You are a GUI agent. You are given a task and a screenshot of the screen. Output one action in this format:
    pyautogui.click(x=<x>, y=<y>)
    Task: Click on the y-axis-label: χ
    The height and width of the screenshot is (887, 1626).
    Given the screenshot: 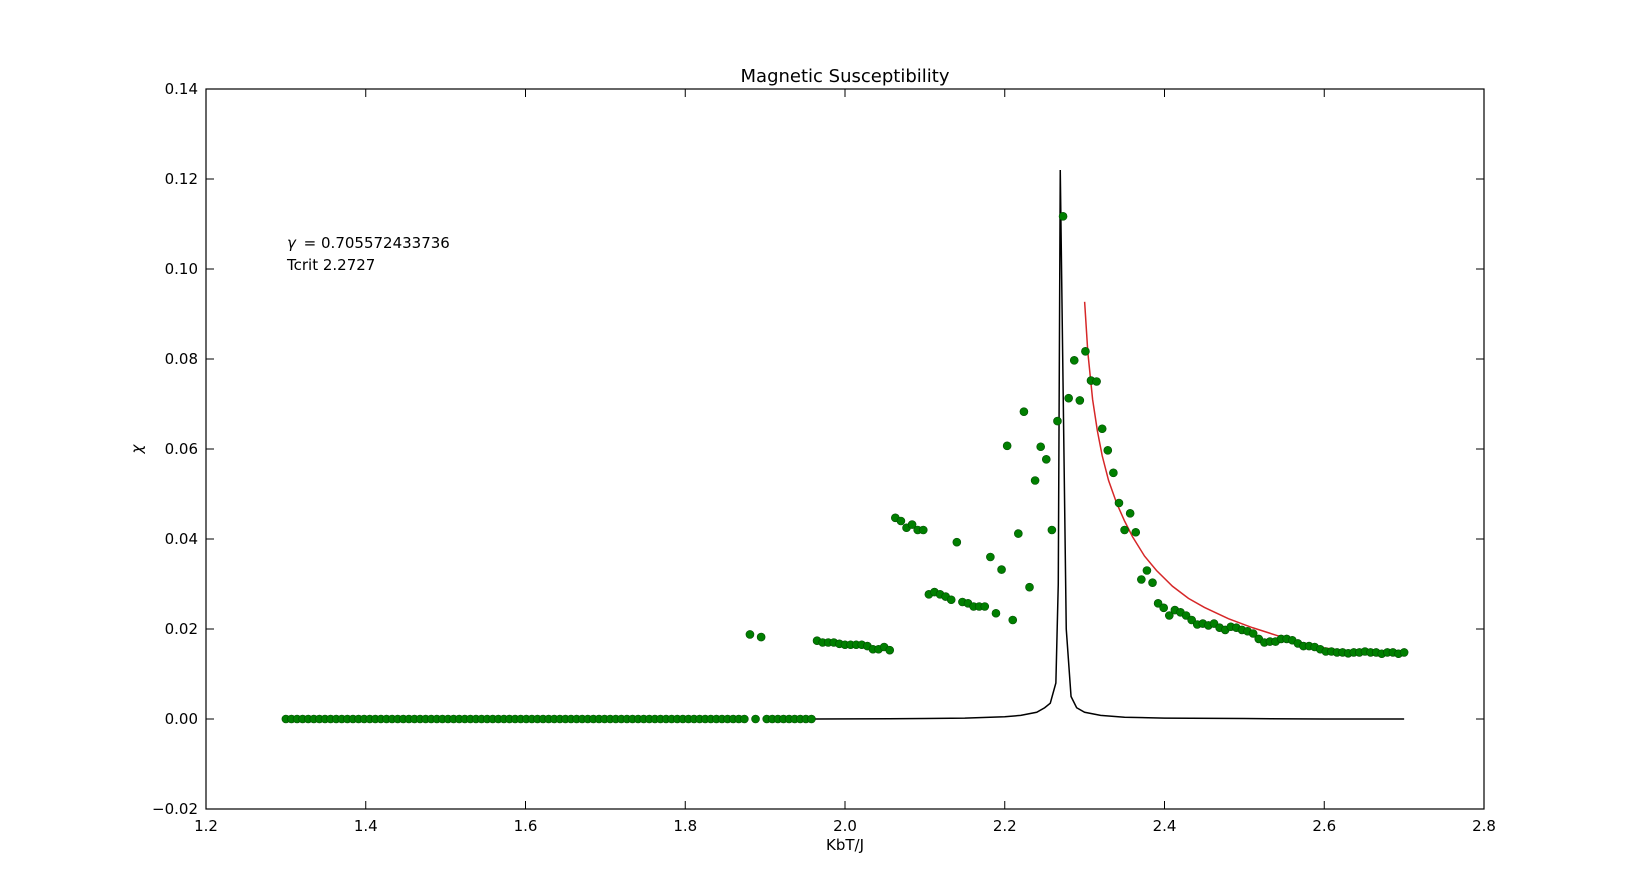 What is the action you would take?
    pyautogui.click(x=137, y=448)
    